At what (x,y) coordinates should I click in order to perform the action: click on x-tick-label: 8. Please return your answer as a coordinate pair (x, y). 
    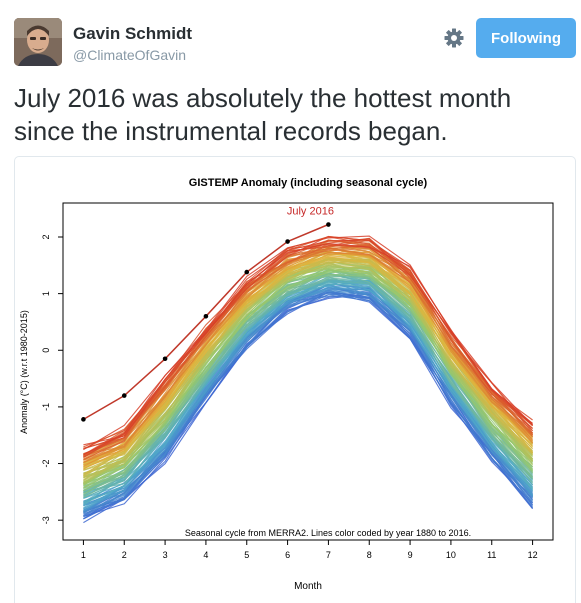
    Looking at the image, I should click on (369, 555).